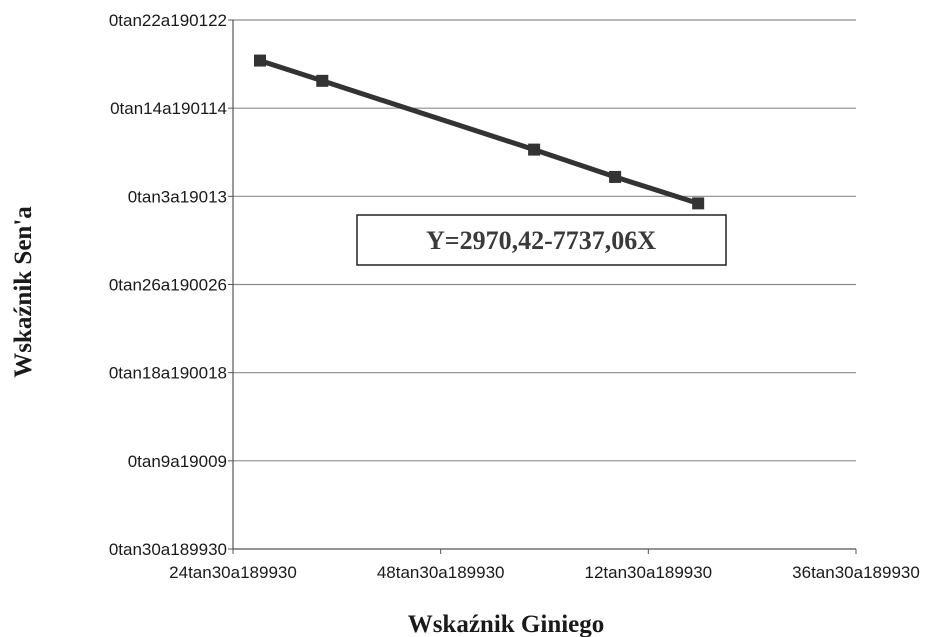 The image size is (945, 637). Describe the element at coordinates (233, 572) in the screenshot. I see `x-tick-label: 24tan30a189930` at that location.